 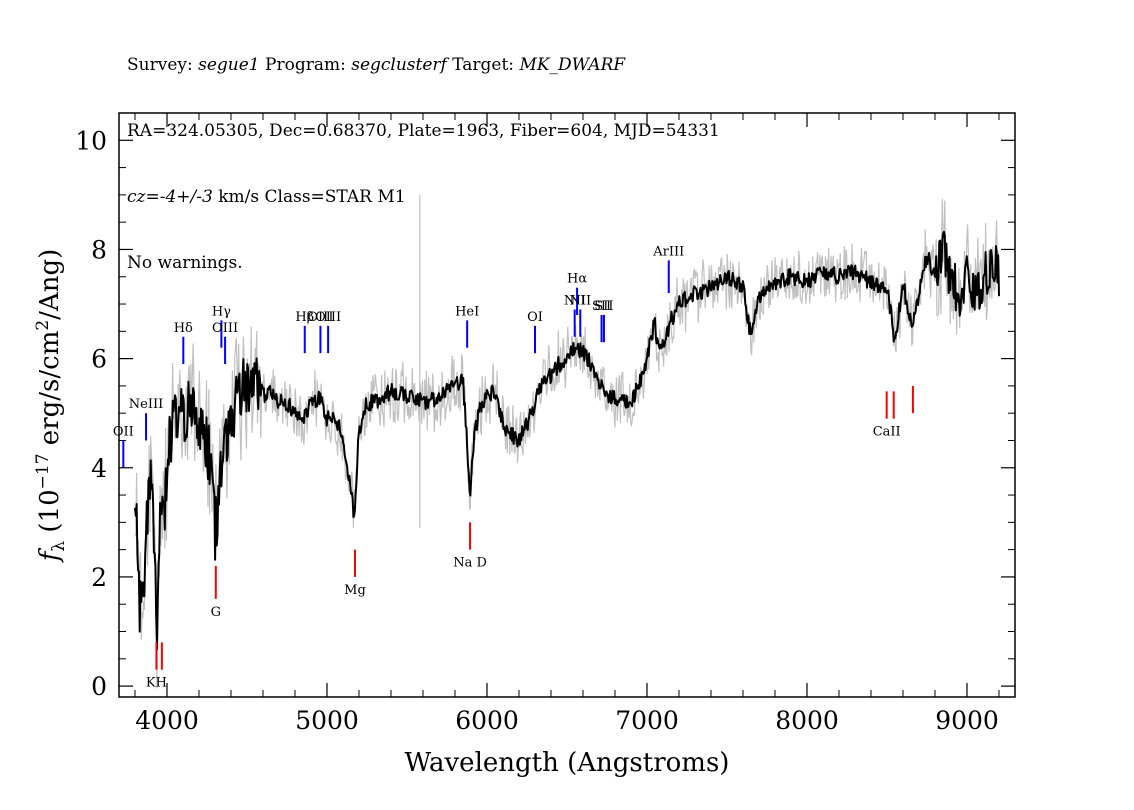 What do you see at coordinates (807, 720) in the screenshot?
I see `x-tick-label: 8000` at bounding box center [807, 720].